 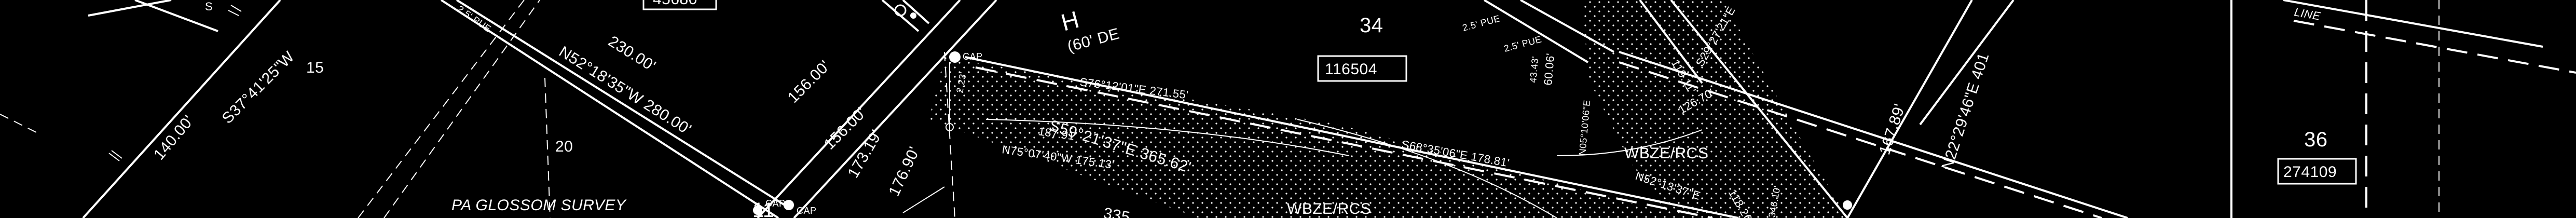 What do you see at coordinates (807, 211) in the screenshot?
I see `cap-label-2: CAP` at bounding box center [807, 211].